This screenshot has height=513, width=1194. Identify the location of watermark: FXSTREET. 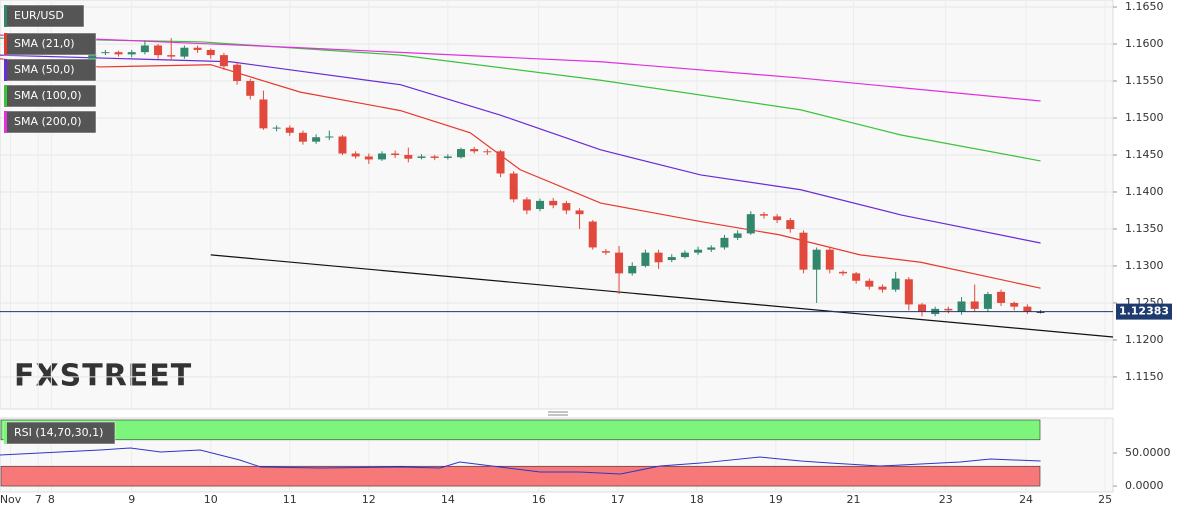
(103, 376).